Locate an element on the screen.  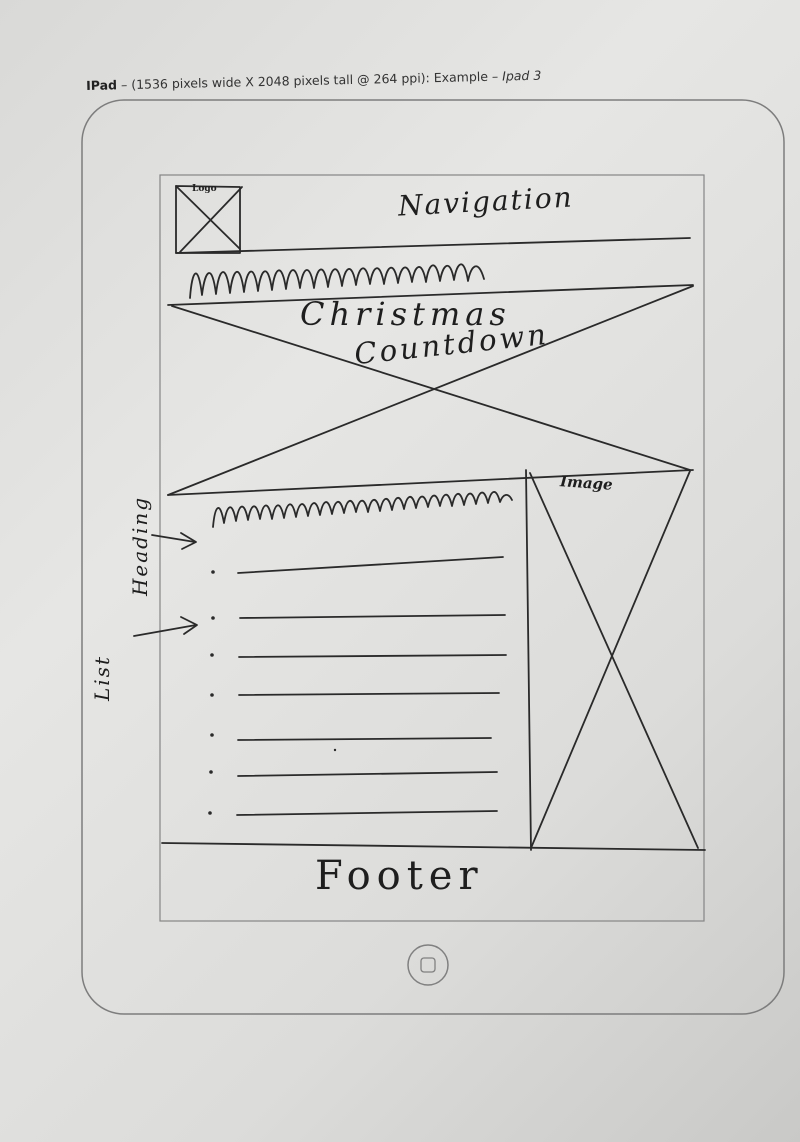
home-button-icon is located at coordinates (428, 965).